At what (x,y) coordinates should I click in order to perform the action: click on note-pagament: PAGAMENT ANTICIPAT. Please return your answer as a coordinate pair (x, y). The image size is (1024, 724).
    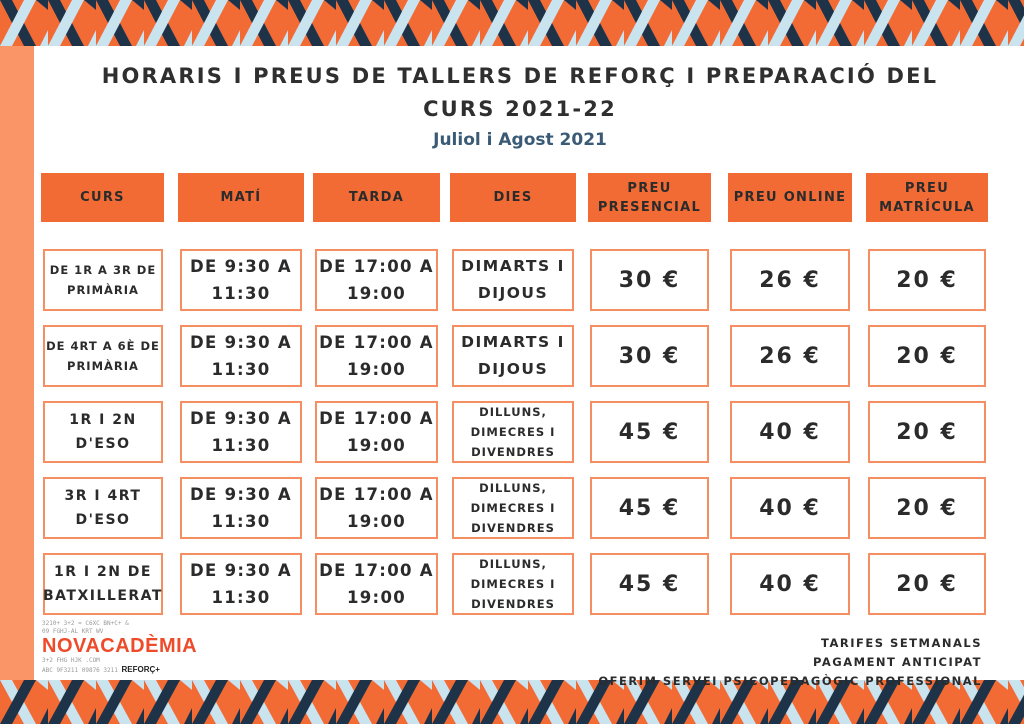
    Looking at the image, I should click on (897, 662).